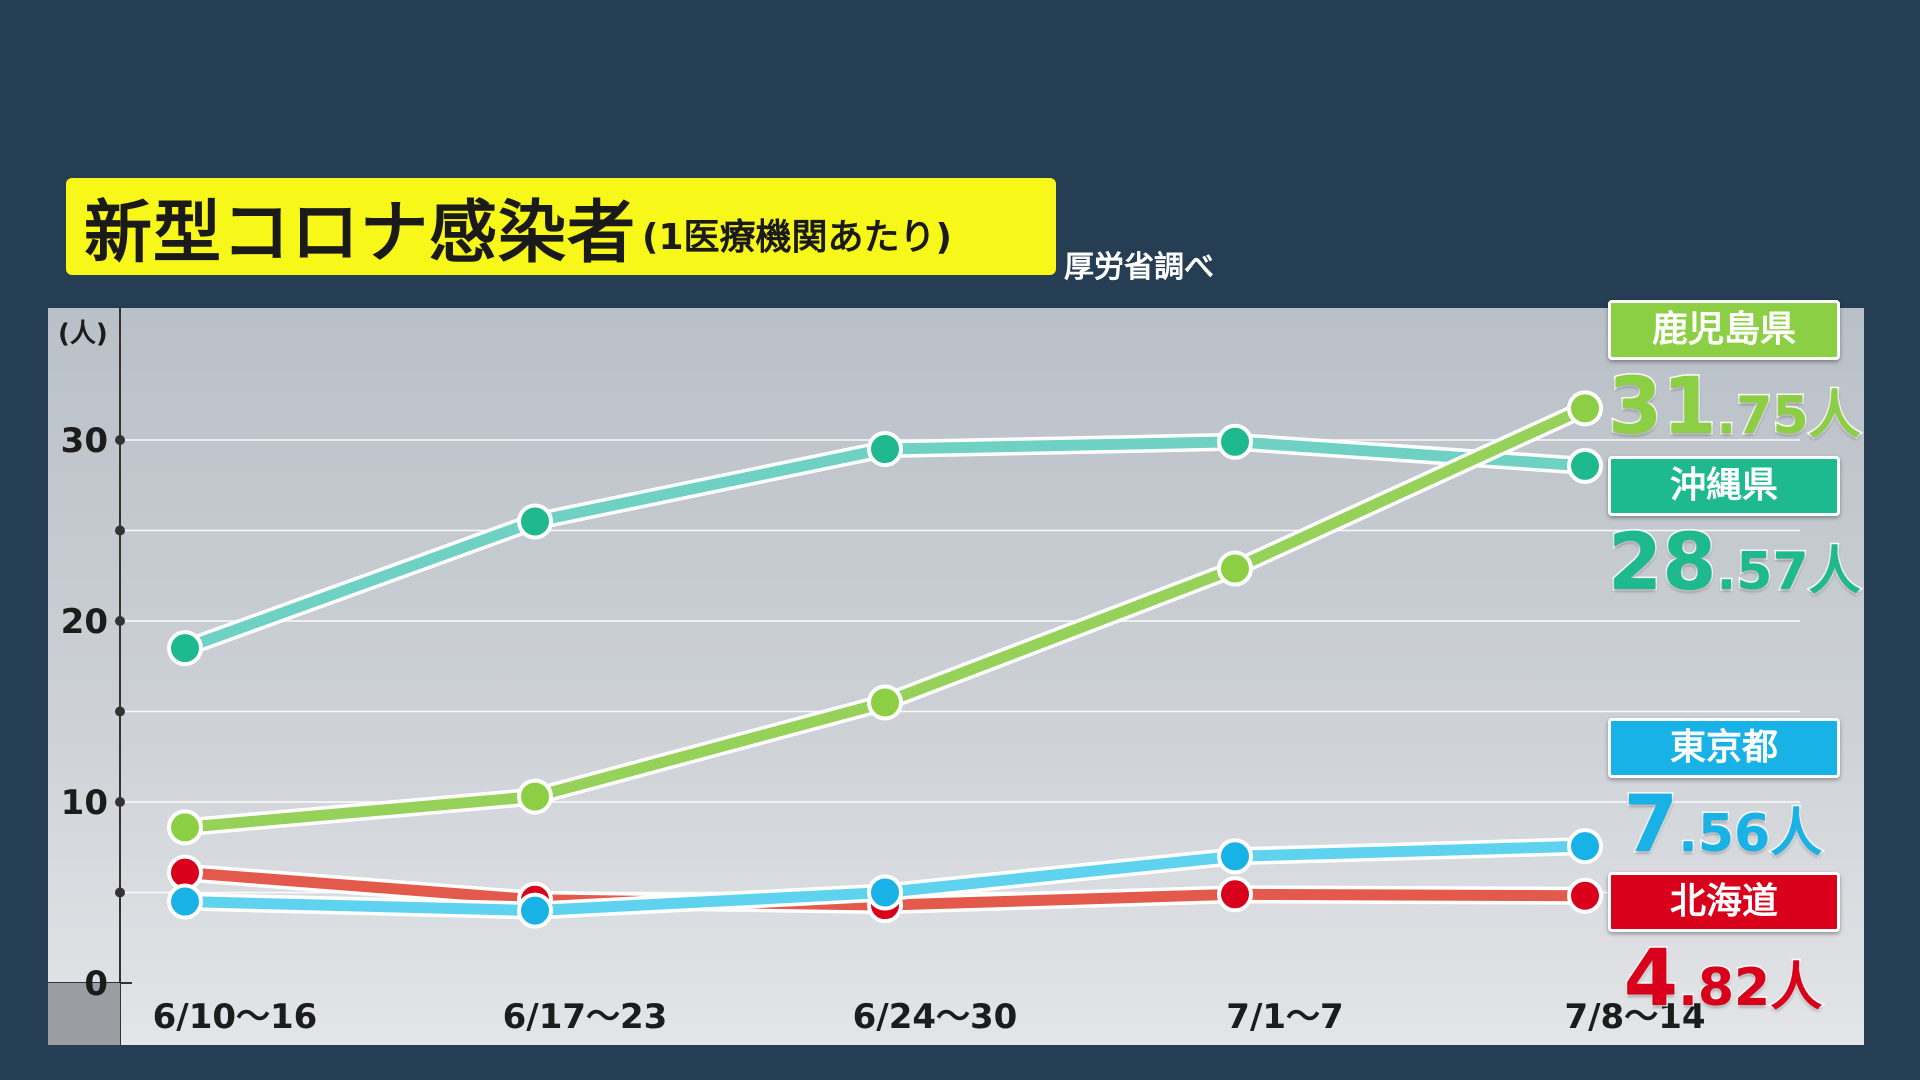 This screenshot has width=1920, height=1080. Describe the element at coordinates (84, 622) in the screenshot. I see `y-tick-label: 20` at that location.